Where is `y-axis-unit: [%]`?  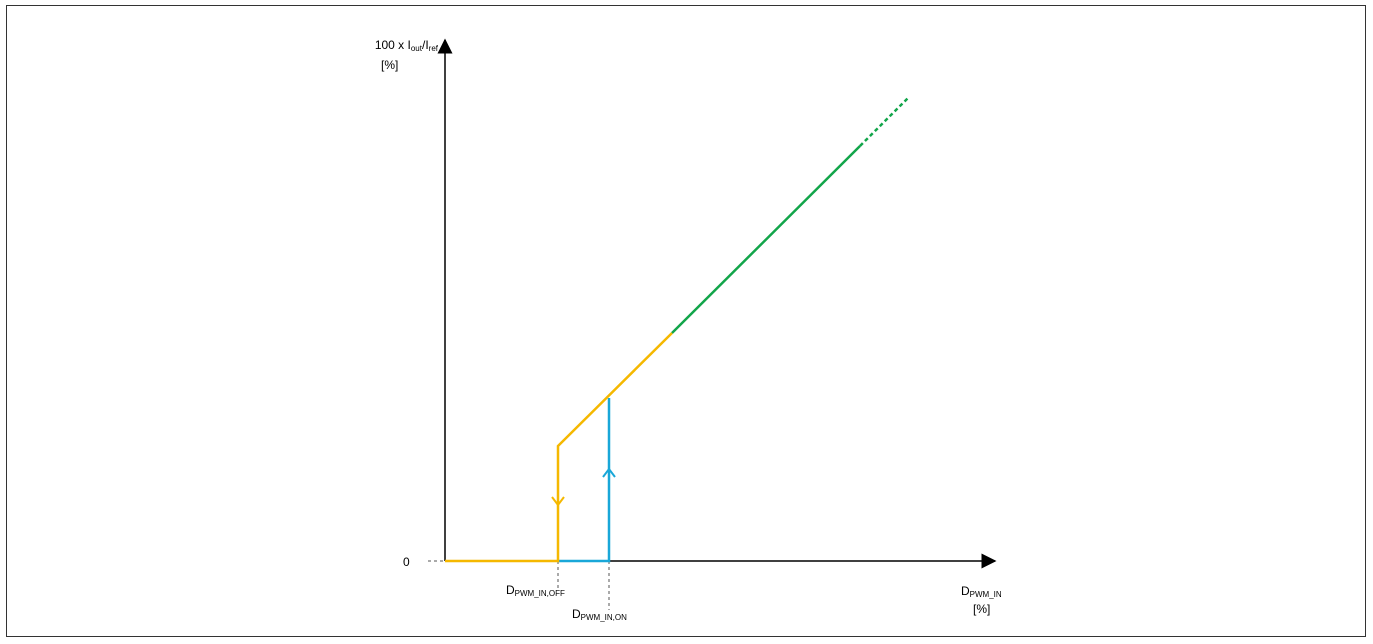
y-axis-unit: [%] is located at coordinates (389, 65).